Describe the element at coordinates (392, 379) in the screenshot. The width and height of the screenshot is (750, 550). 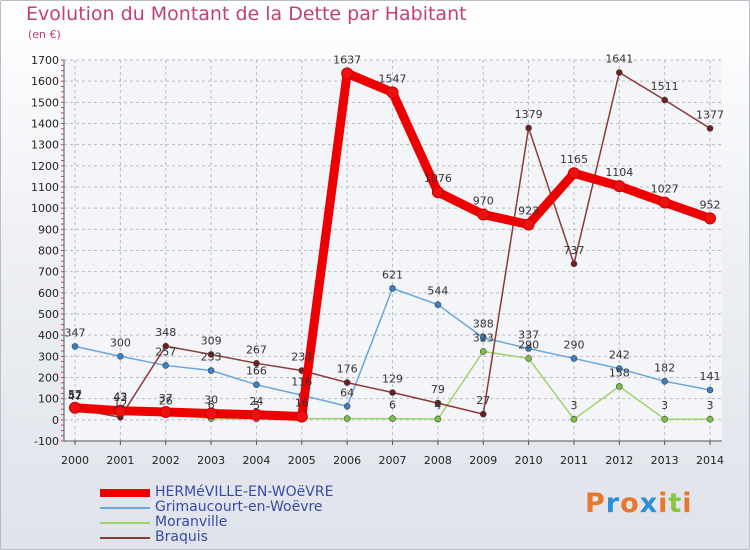
I see `data-label: 129` at that location.